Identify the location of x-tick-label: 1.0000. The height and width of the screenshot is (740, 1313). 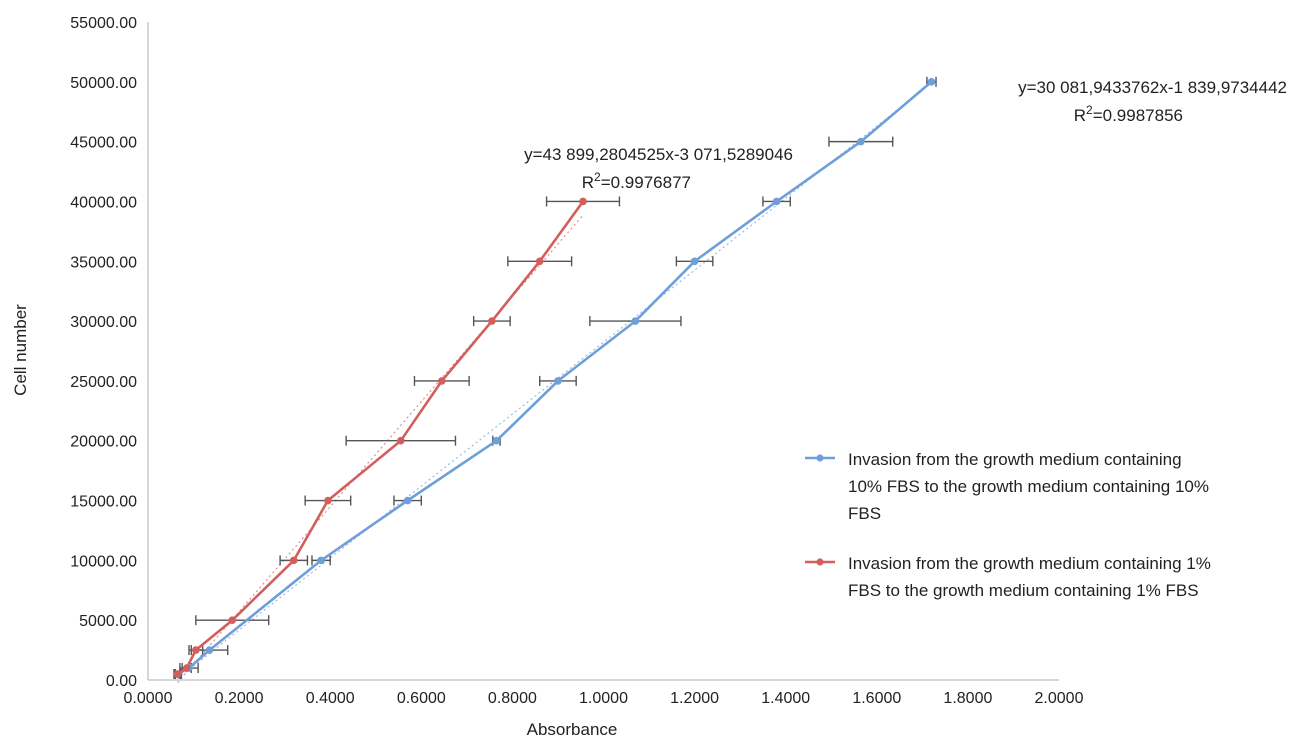
(603, 698).